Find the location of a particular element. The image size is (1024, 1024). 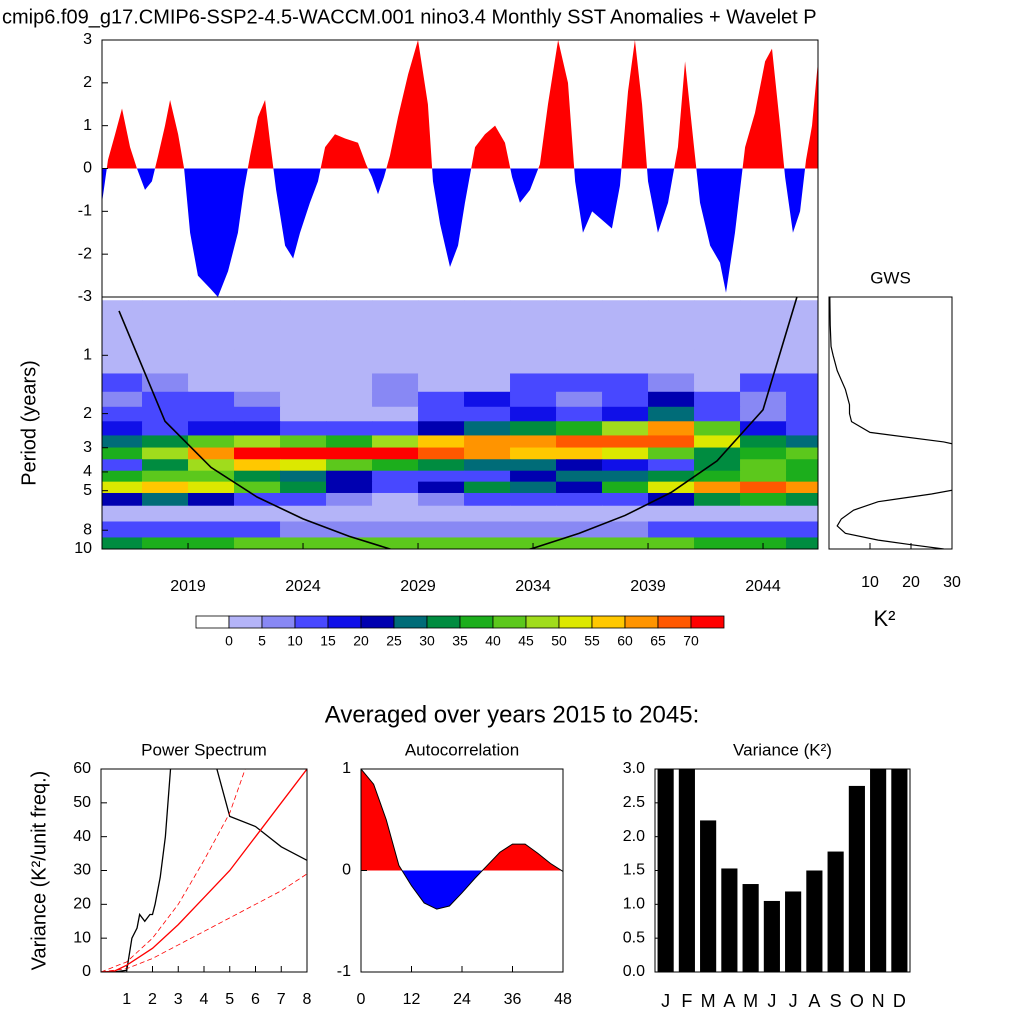

spectrum-line is located at coordinates (890, 423).